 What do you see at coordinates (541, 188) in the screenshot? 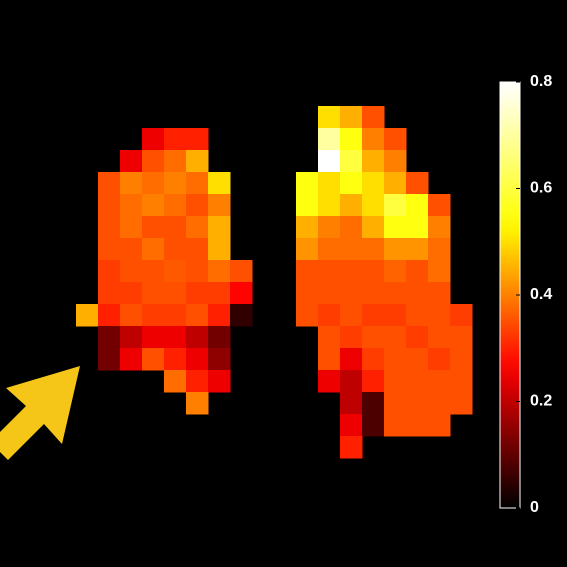
I see `colorbar-tick-label: 0.6` at bounding box center [541, 188].